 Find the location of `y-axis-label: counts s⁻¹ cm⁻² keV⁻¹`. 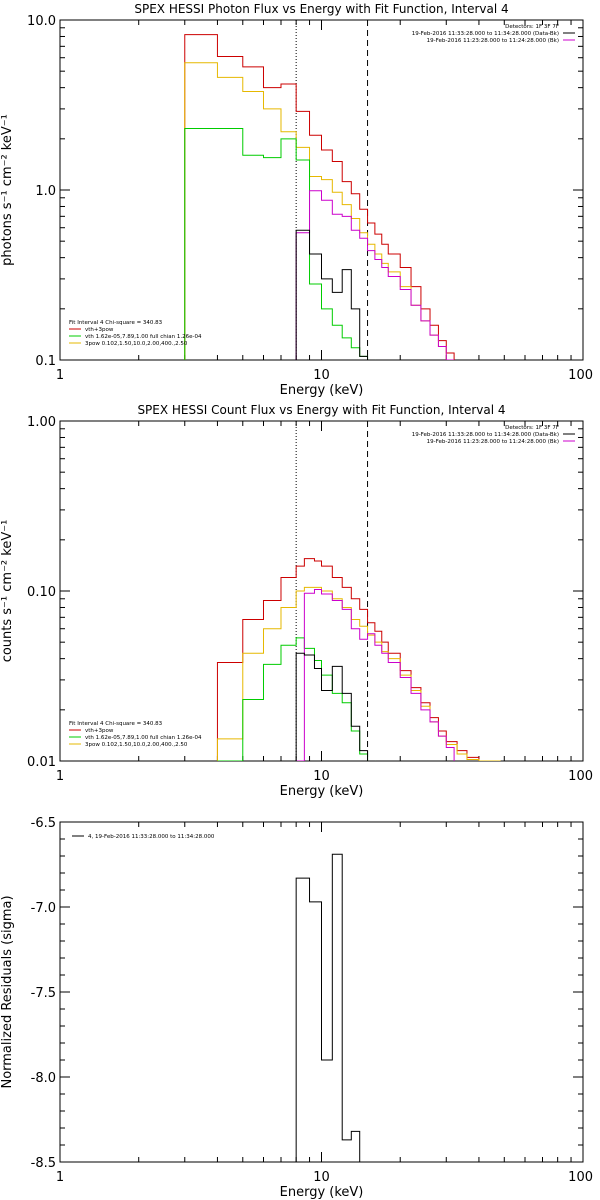

y-axis-label: counts s⁻¹ cm⁻² keV⁻¹ is located at coordinates (7, 591).